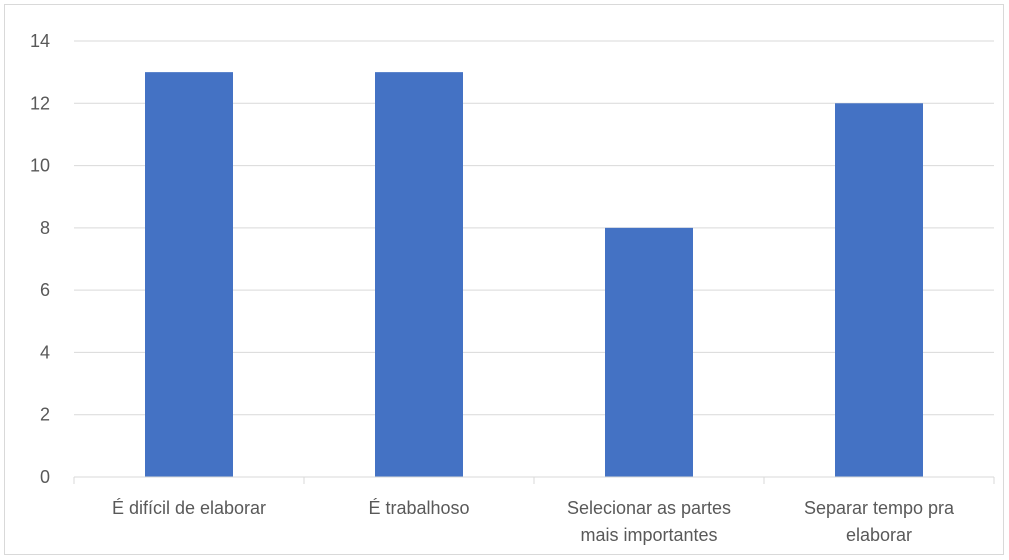 Image resolution: width=1009 pixels, height=560 pixels. Describe the element at coordinates (189, 508) in the screenshot. I see `x-tick-label: É difícil de elaborar` at that location.